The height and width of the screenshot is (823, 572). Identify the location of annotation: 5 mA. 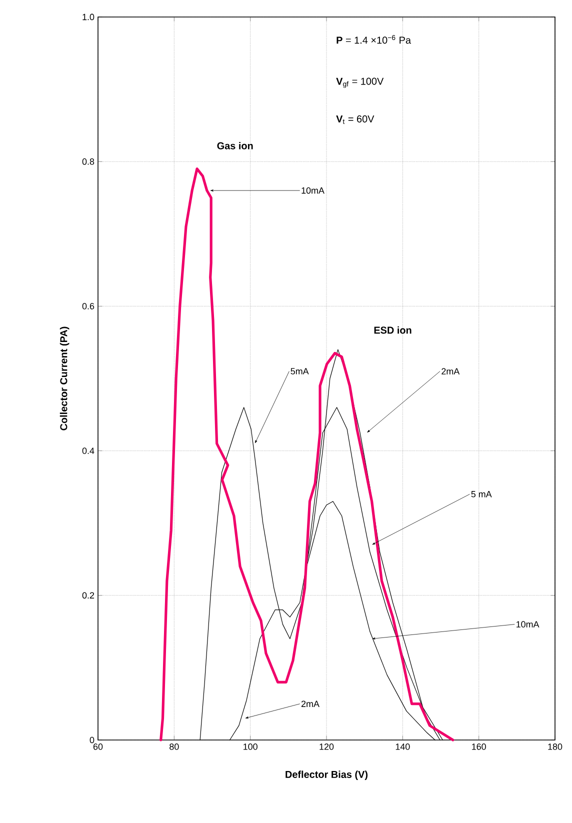
(481, 494).